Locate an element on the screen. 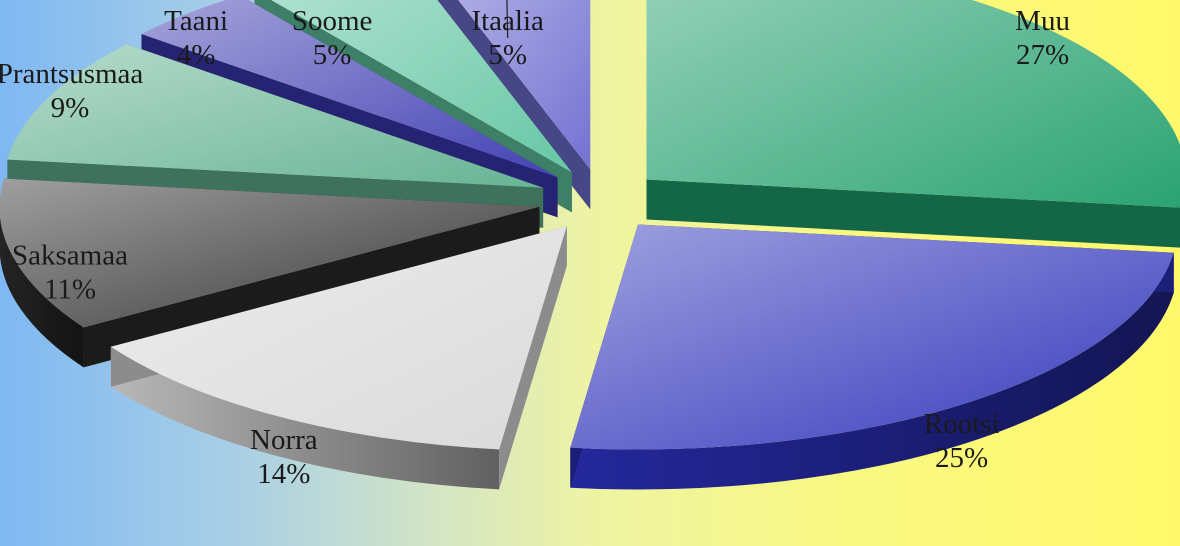 The image size is (1180, 546). leader-lines is located at coordinates (507, 19).